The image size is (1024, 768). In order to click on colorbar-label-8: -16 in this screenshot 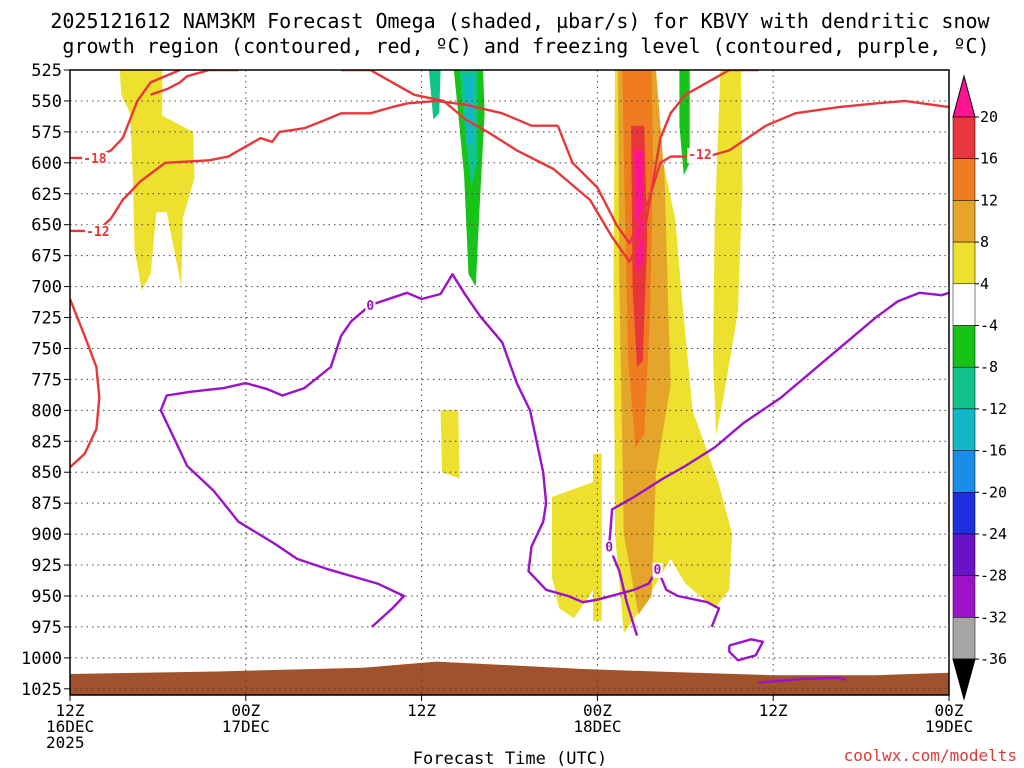, I will do `click(993, 451)`.